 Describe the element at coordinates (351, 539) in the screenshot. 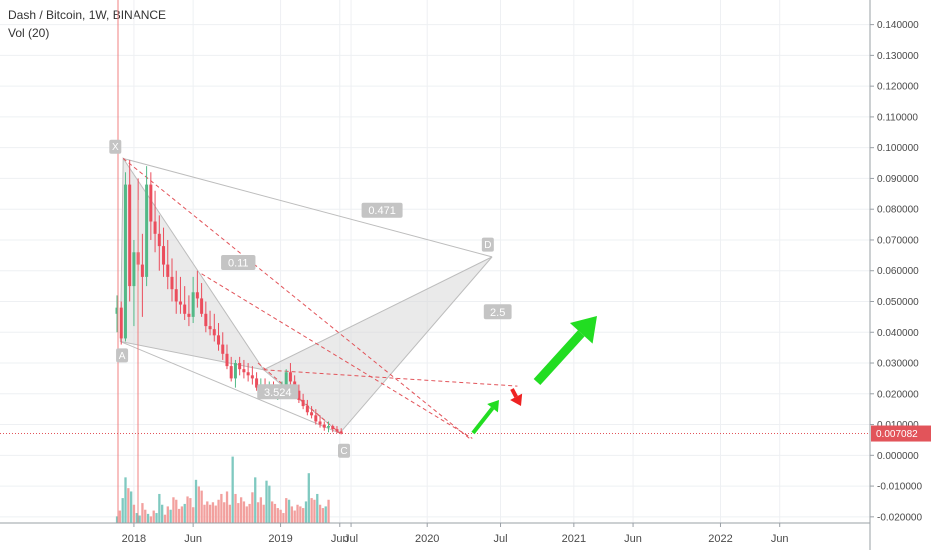

I see `x-tick-label: Jul` at that location.